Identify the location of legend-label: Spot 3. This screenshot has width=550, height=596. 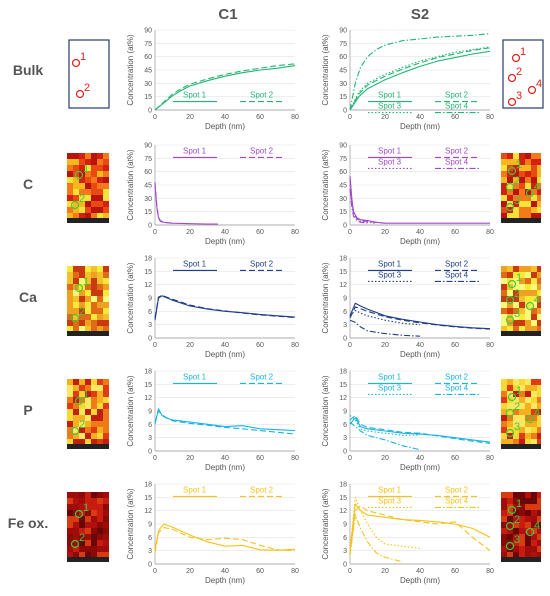
(390, 387).